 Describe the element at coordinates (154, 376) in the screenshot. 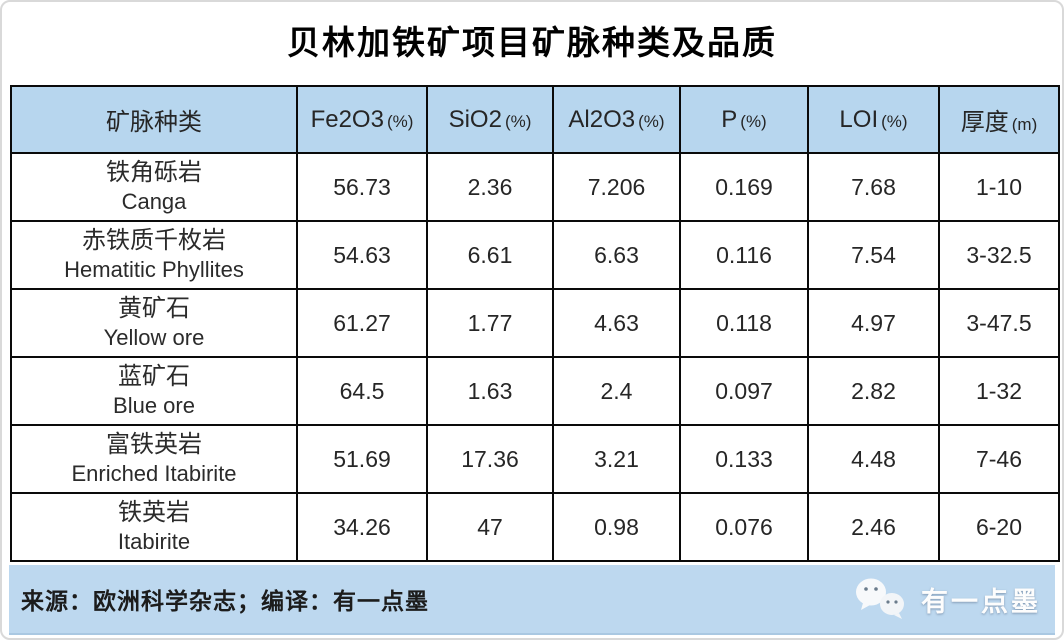

I see `ore-name-cn: 蓝矿石` at that location.